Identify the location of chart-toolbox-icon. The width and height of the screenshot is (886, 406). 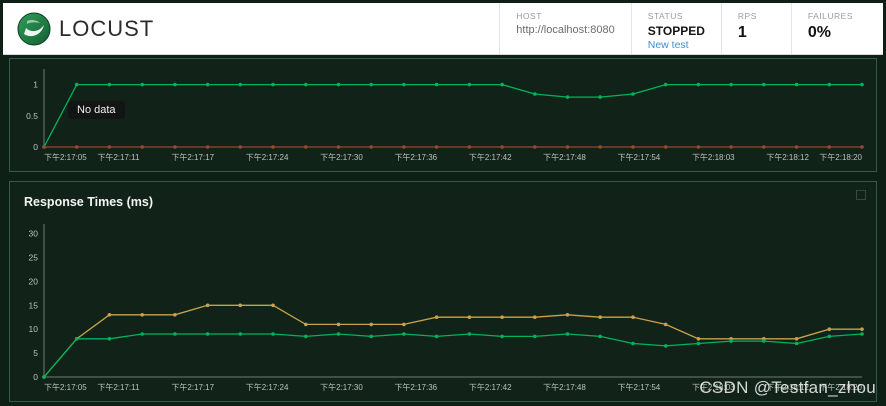
(861, 195).